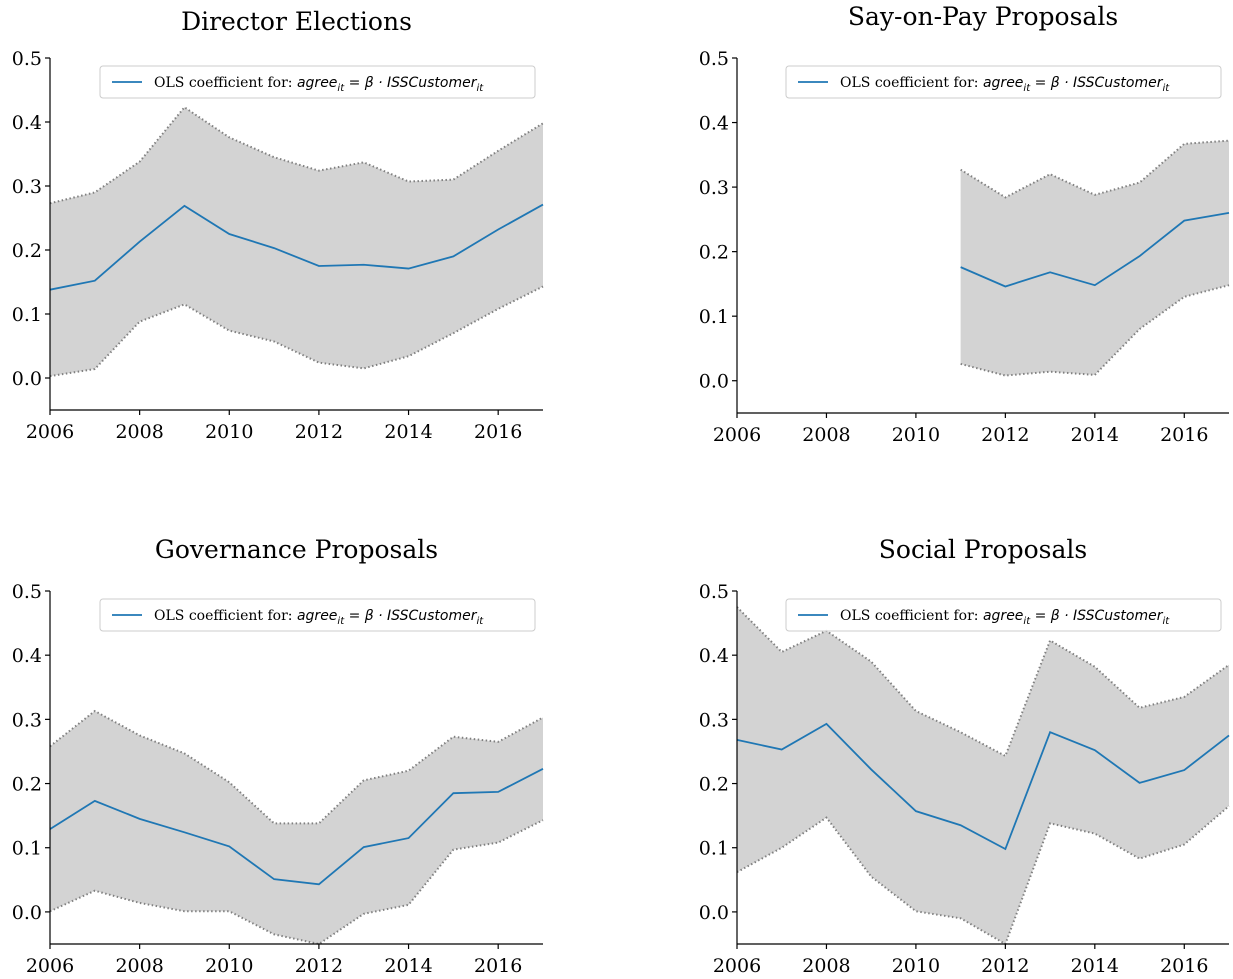  I want to click on chart-title: Director Elections, so click(296, 21).